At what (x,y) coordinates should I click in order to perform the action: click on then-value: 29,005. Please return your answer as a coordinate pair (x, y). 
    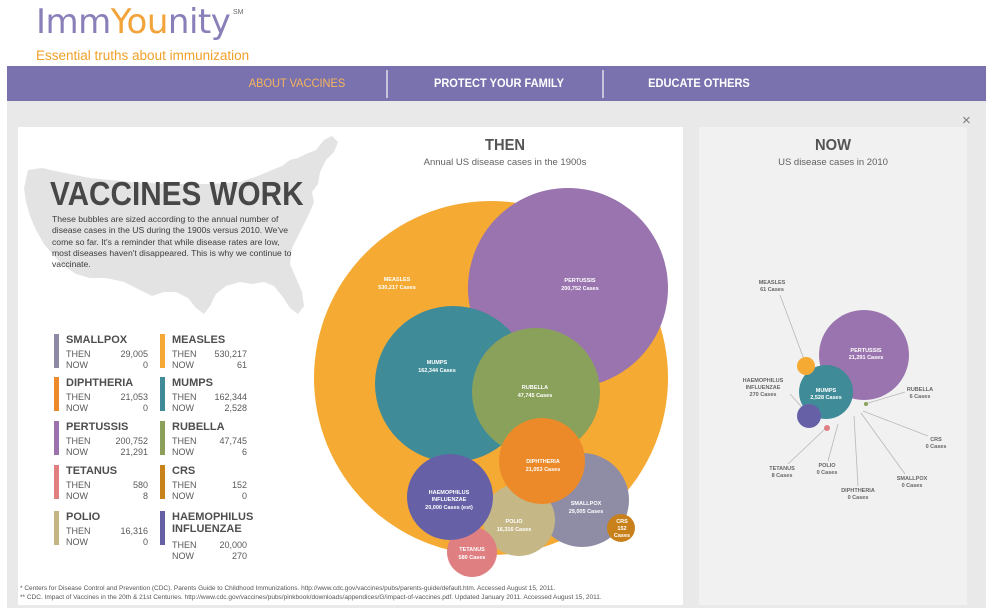
    Looking at the image, I should click on (134, 354).